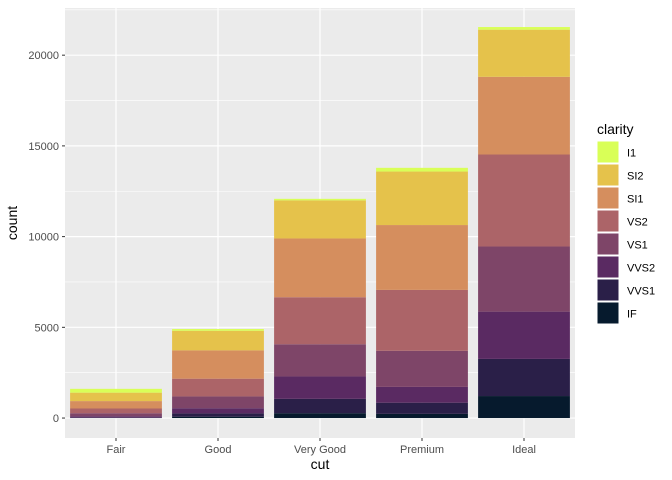  Describe the element at coordinates (320, 199) in the screenshot. I see `bar-segment-very-good-i1` at that location.